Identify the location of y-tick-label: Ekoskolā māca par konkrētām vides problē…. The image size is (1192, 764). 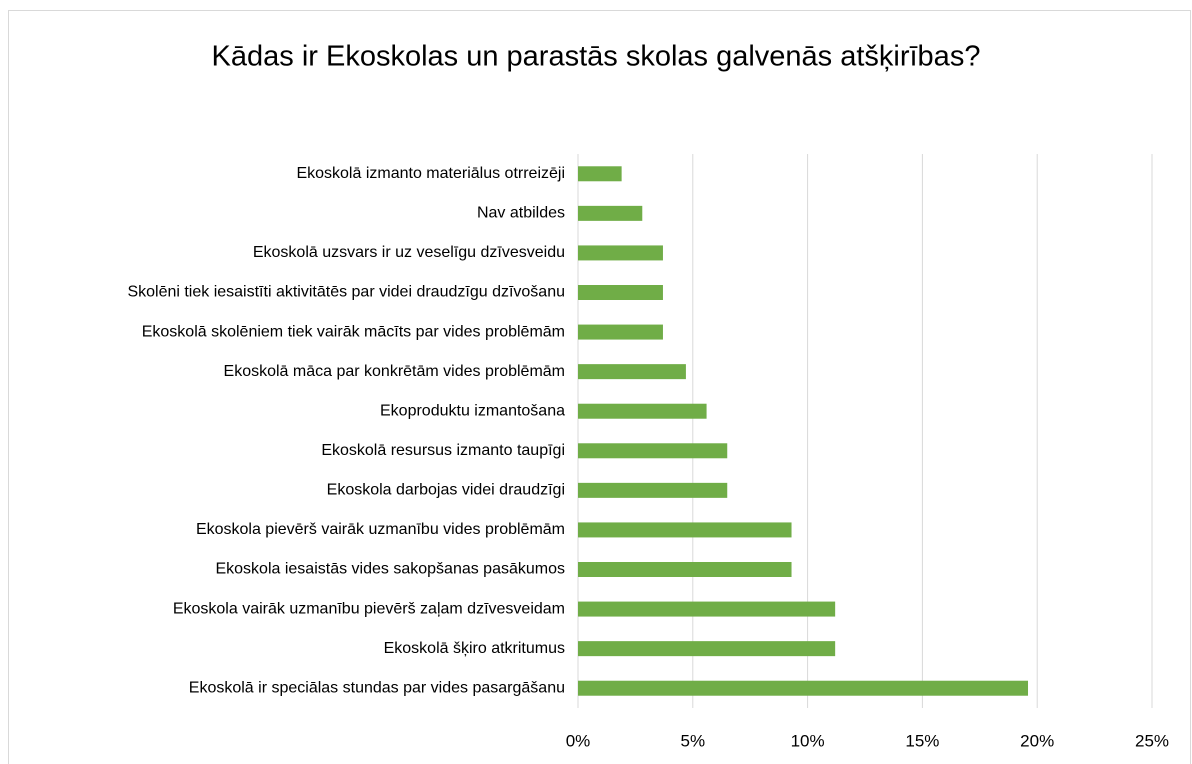
(394, 371).